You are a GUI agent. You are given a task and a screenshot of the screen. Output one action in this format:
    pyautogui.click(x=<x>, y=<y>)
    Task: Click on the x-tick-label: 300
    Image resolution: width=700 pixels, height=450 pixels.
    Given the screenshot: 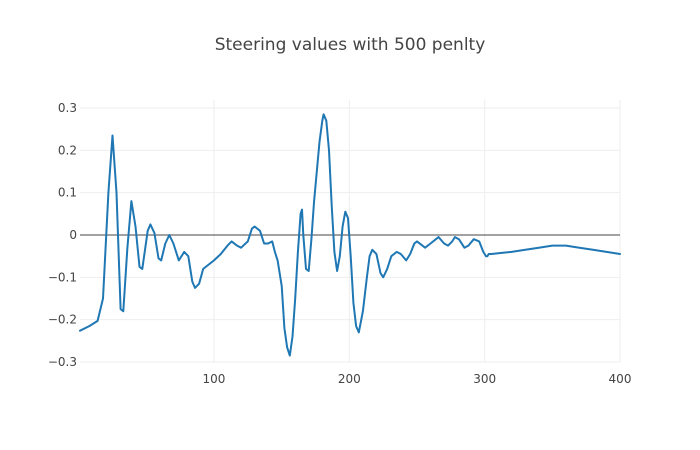 What is the action you would take?
    pyautogui.click(x=484, y=379)
    